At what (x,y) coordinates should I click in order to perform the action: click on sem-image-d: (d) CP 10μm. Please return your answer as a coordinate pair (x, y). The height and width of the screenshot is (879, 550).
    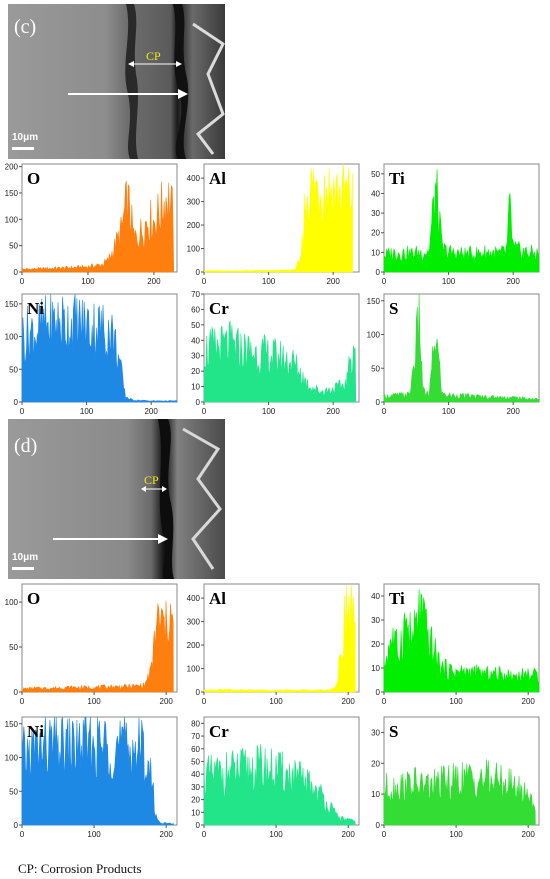
    Looking at the image, I should click on (116, 499).